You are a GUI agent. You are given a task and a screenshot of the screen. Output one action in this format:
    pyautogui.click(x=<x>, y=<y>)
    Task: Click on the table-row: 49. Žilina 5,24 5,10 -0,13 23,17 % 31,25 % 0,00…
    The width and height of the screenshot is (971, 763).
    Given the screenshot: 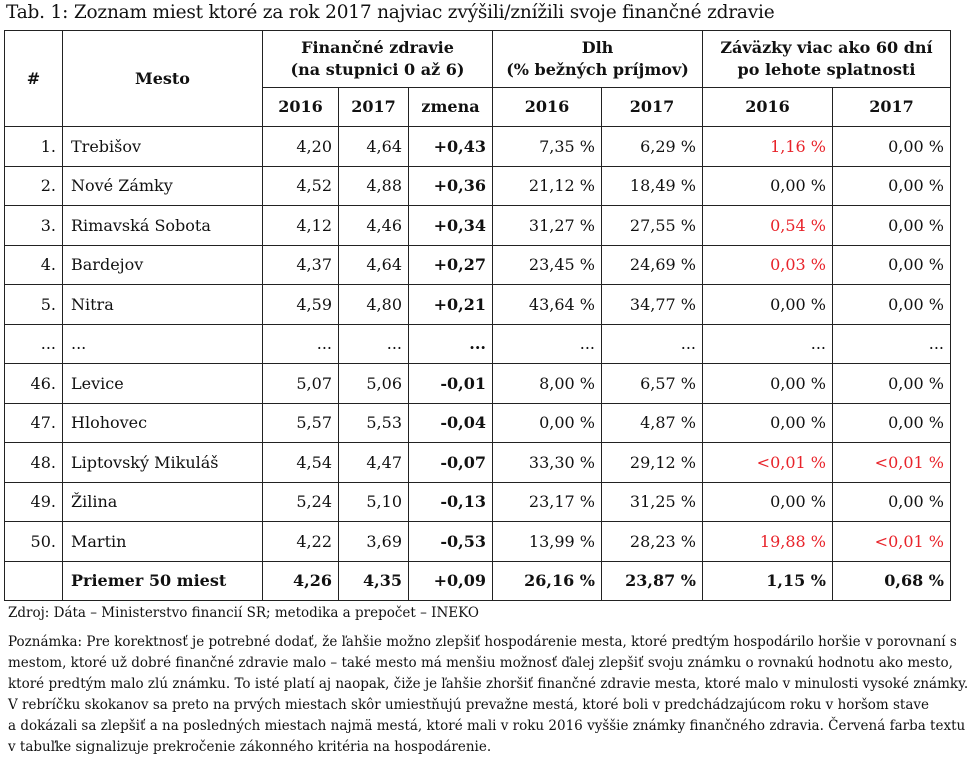 What is the action you would take?
    pyautogui.click(x=477, y=501)
    